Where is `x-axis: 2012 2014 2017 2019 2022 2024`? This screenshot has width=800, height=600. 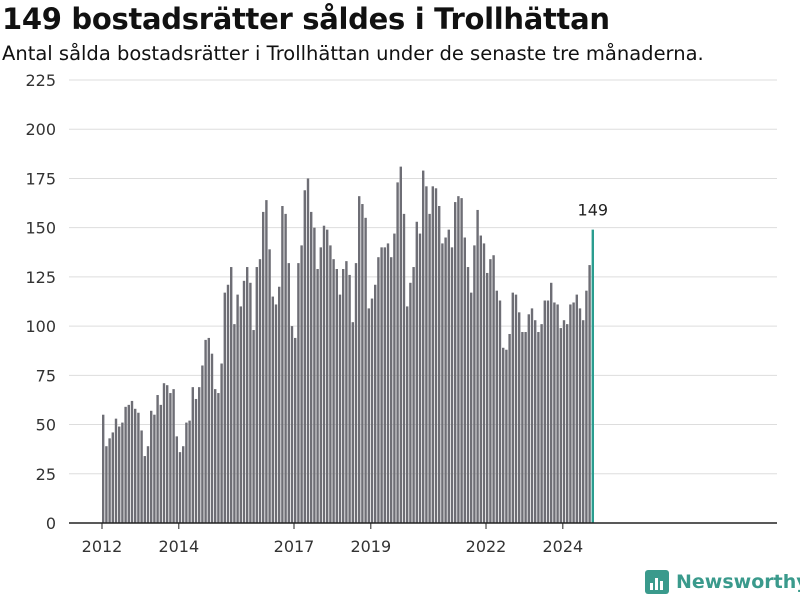
x-axis: 2012 2014 2017 2019 2022 2024 is located at coordinates (423, 539).